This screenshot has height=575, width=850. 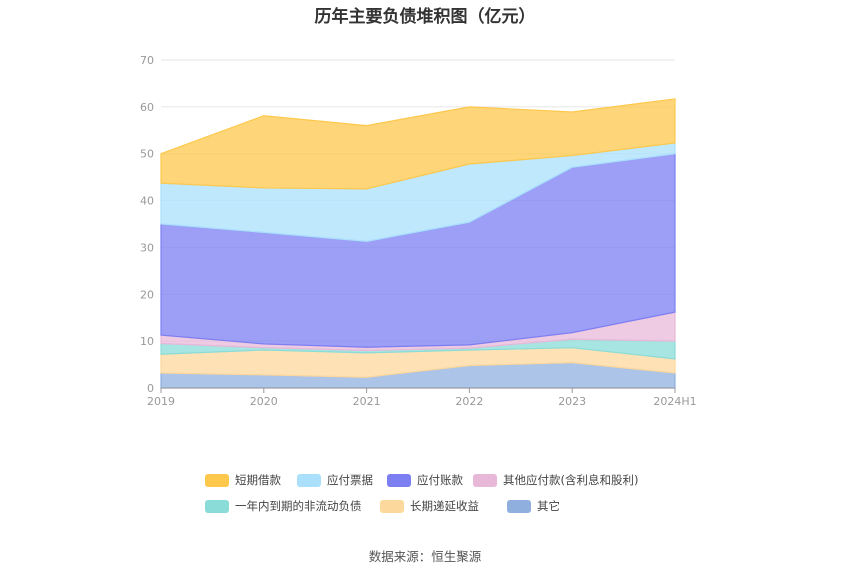 I want to click on x-tick-label: 2022, so click(x=469, y=401).